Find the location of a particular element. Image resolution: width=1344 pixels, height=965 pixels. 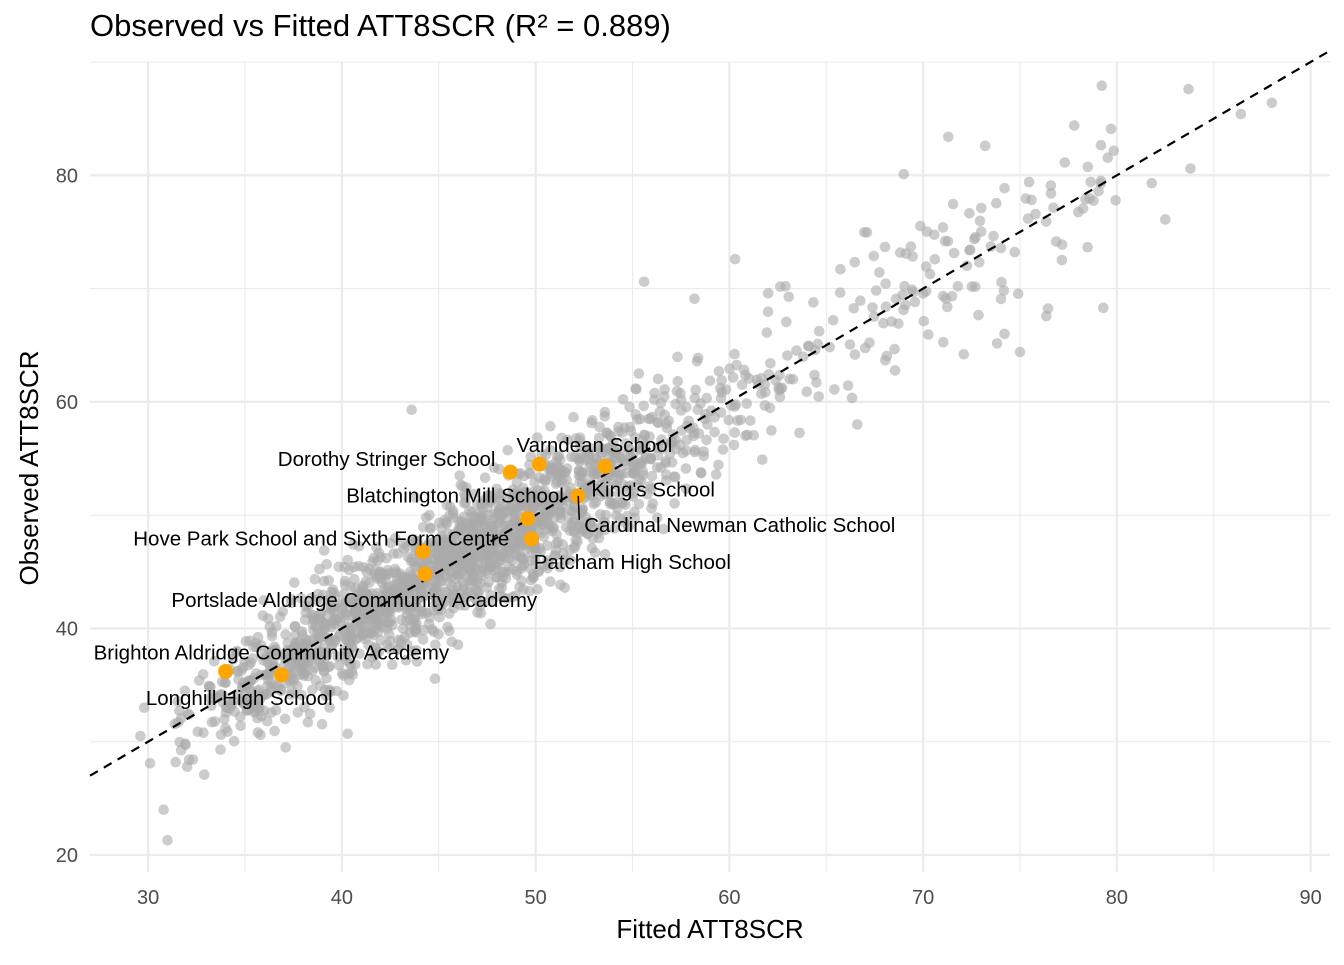

highlight-point is located at coordinates (425, 574).